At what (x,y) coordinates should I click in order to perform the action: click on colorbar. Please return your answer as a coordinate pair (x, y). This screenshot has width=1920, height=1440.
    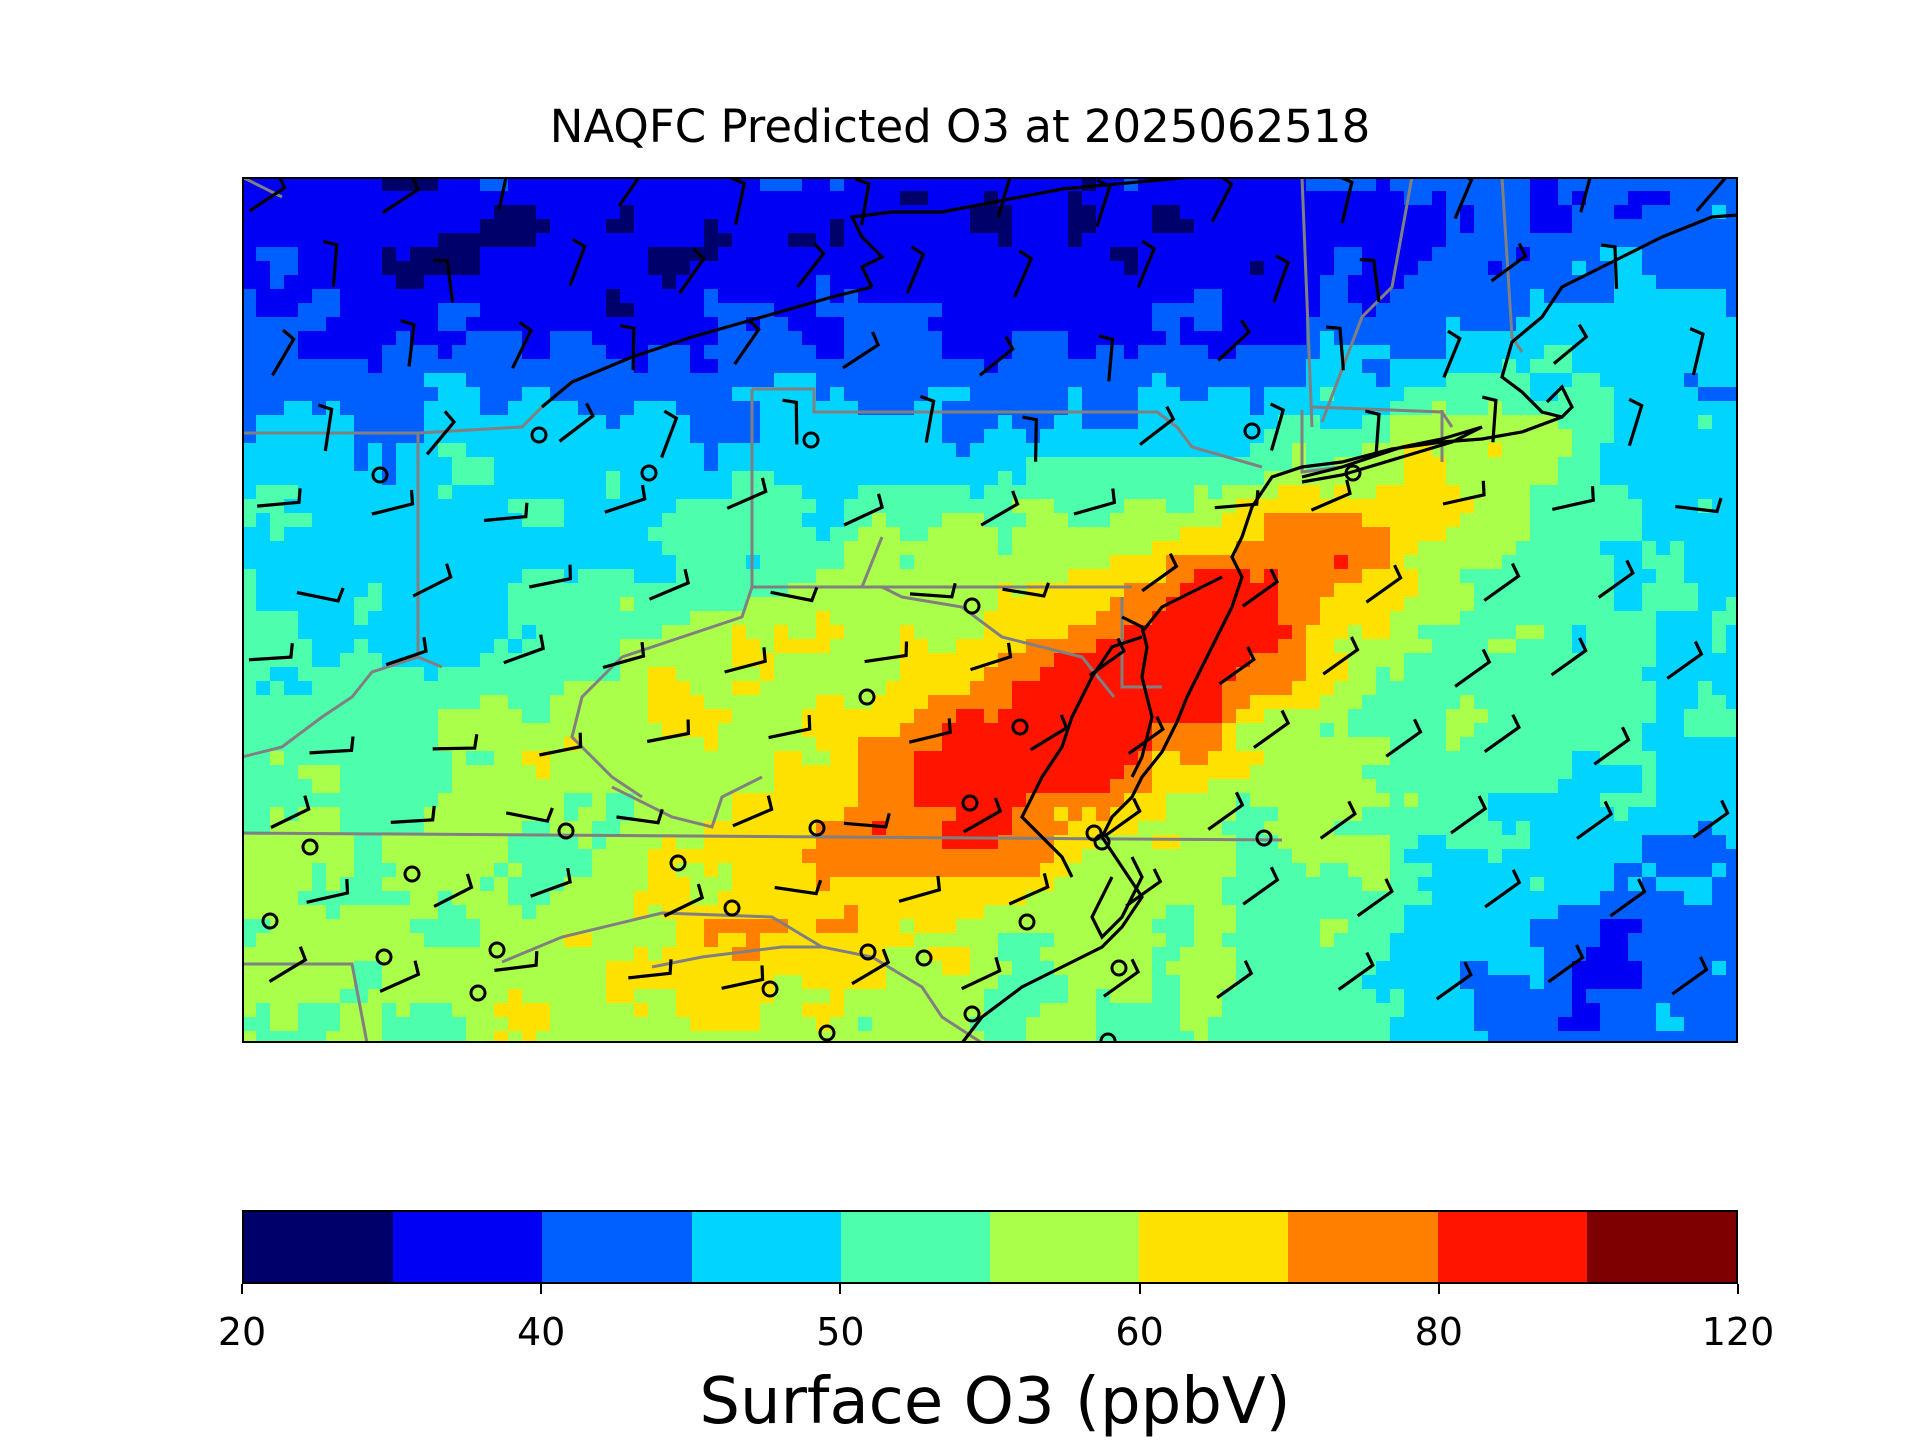
    Looking at the image, I should click on (990, 1247).